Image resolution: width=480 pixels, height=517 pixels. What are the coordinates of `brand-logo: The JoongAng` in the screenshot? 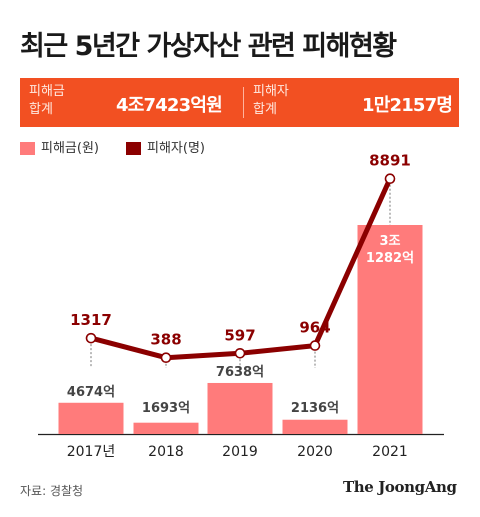 It's located at (400, 487).